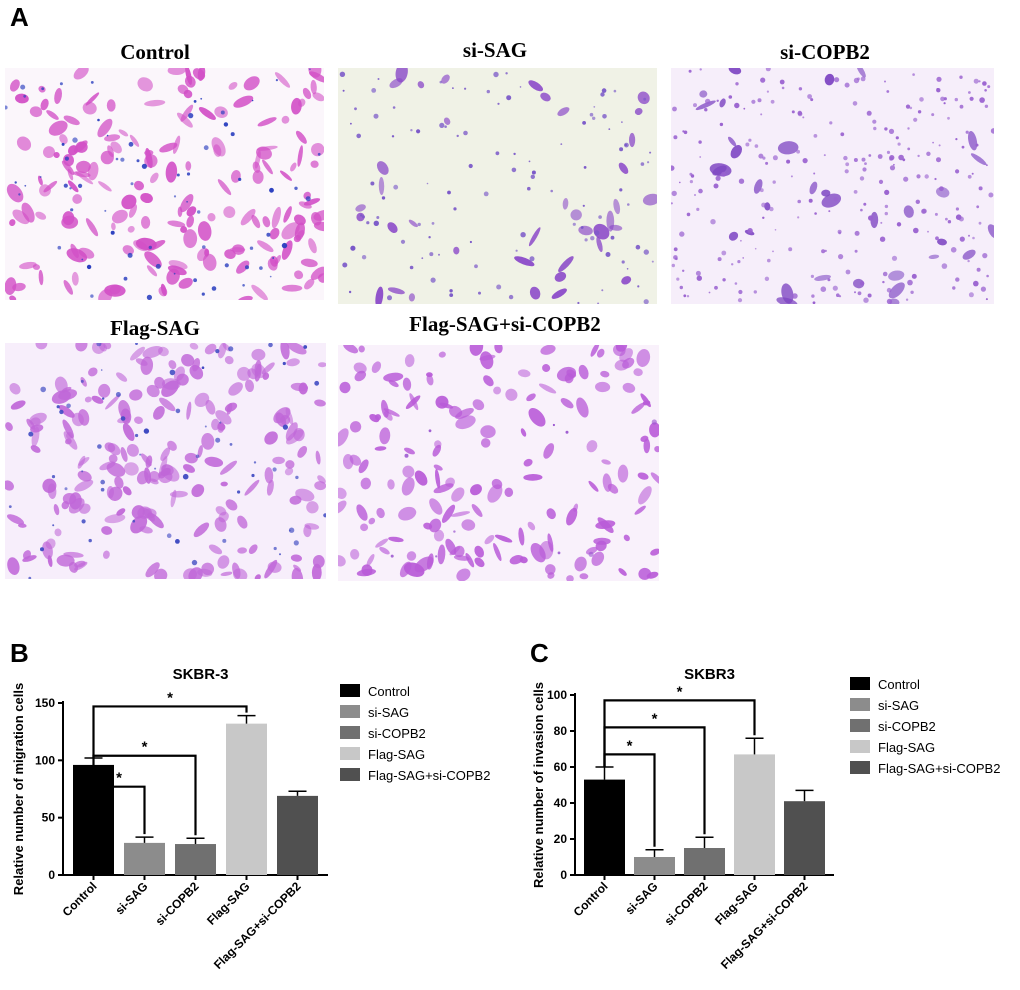  What do you see at coordinates (709, 674) in the screenshot?
I see `chart-title: SKBR3` at bounding box center [709, 674].